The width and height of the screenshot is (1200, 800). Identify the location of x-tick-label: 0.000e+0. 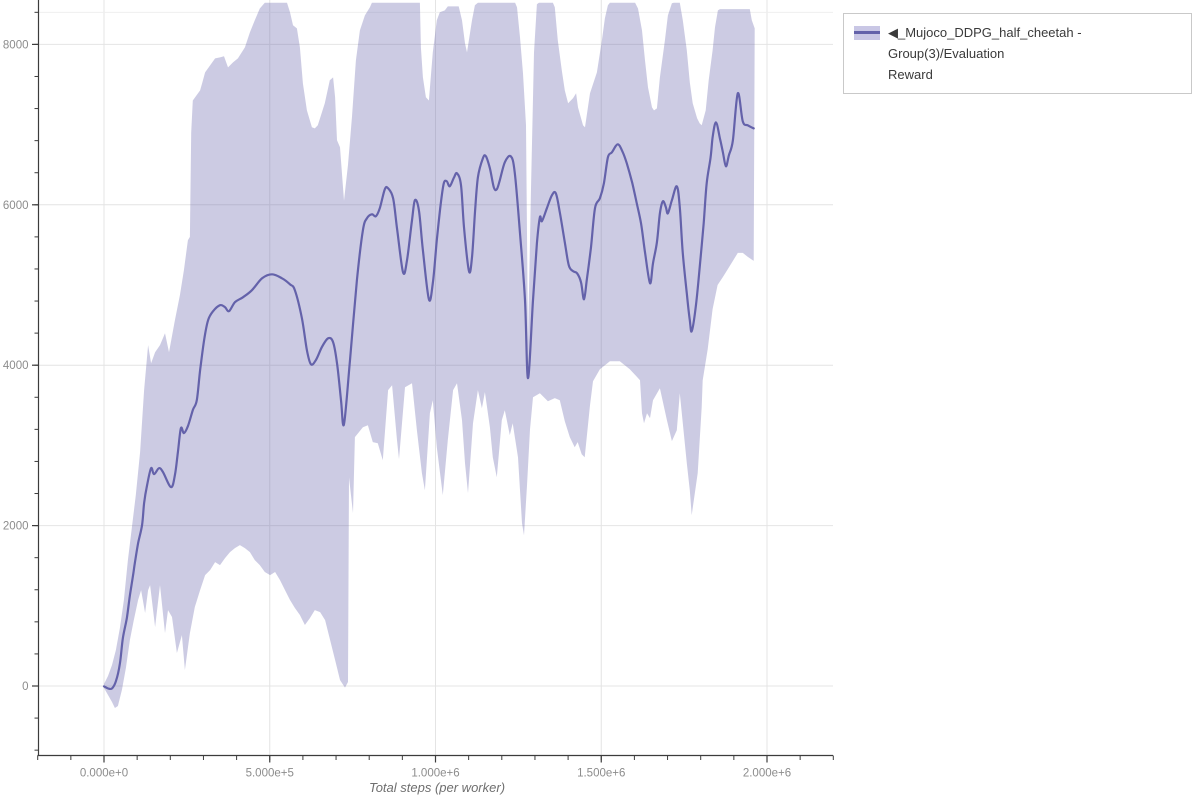
(104, 774).